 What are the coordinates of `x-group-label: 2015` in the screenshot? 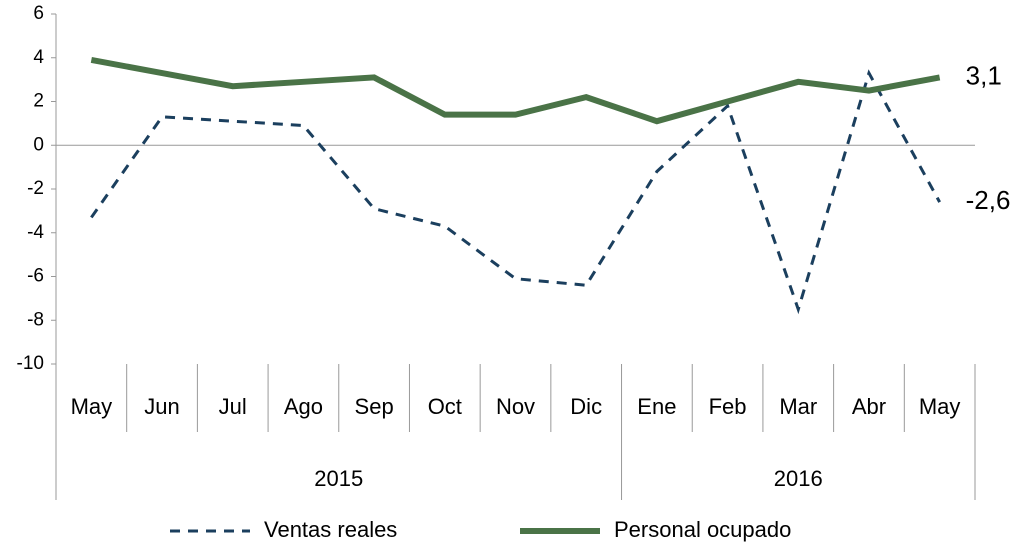 It's located at (338, 478).